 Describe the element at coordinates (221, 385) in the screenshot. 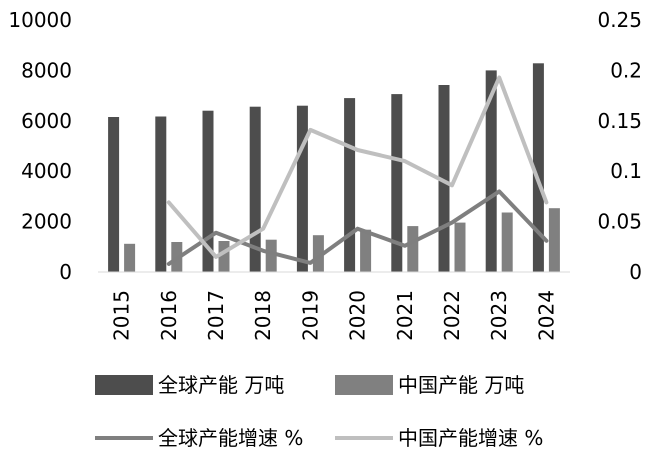

I see `legend-label-global-capacity: 全球产能 万吨` at that location.